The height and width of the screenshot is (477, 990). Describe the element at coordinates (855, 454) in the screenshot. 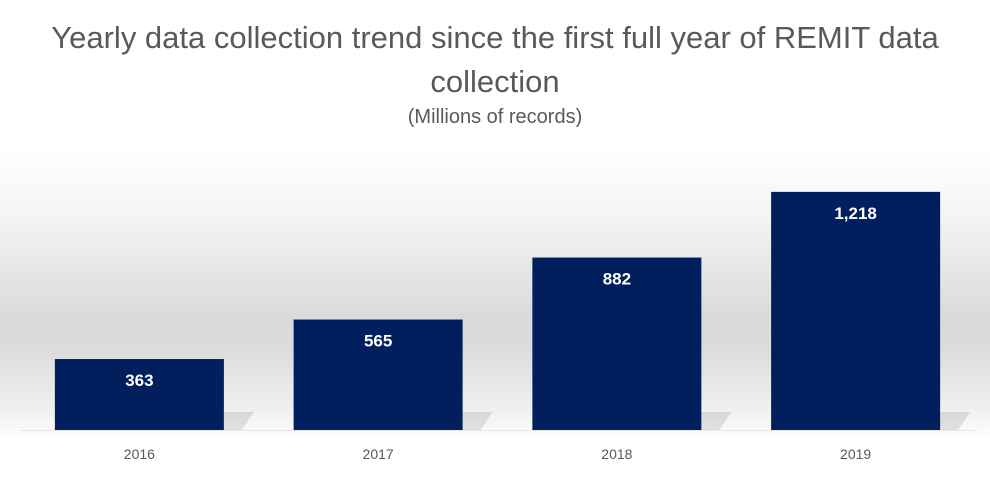

I see `x-tick-label-2019: 2019` at that location.